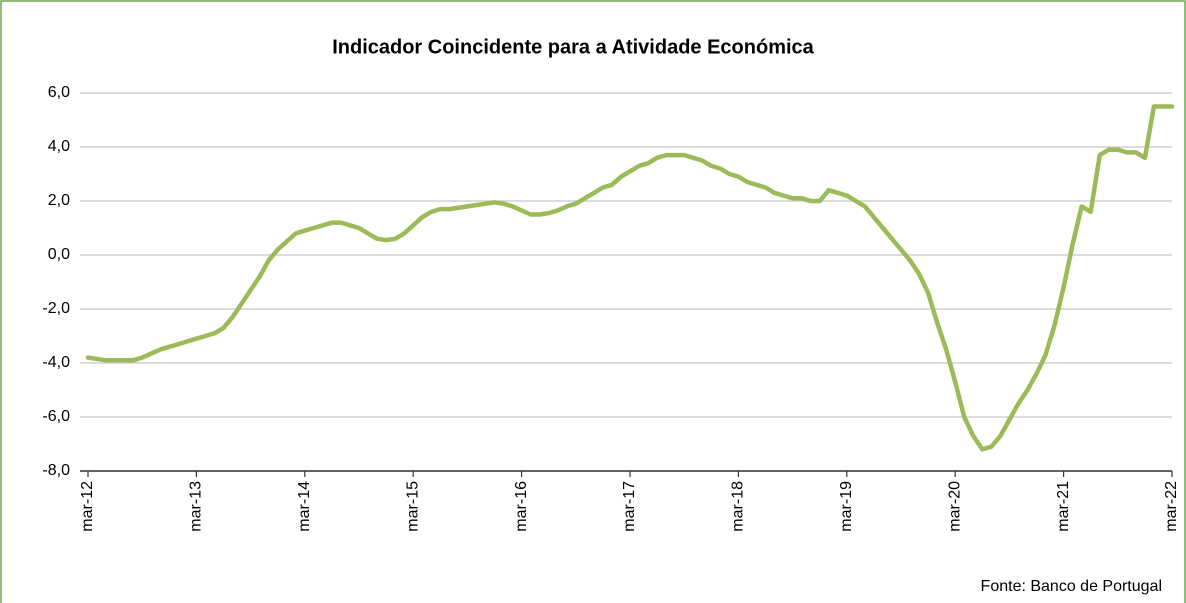 The image size is (1186, 603). What do you see at coordinates (412, 506) in the screenshot?
I see `x-tick-label: mar-15` at bounding box center [412, 506].